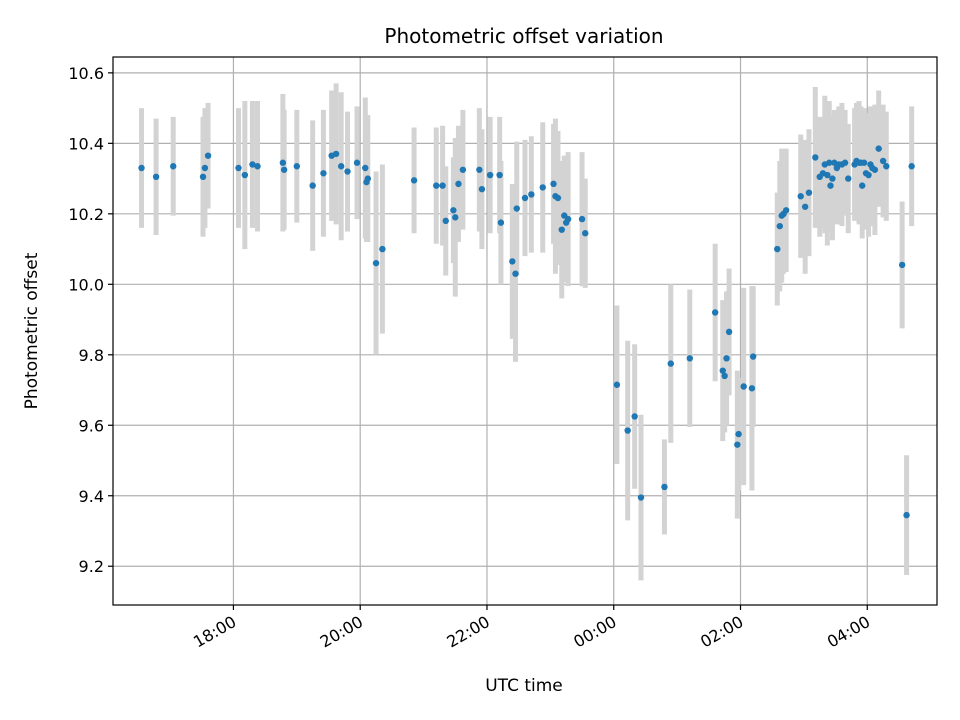 The height and width of the screenshot is (720, 960). Describe the element at coordinates (524, 686) in the screenshot. I see `x-axis-label: UTC time` at that location.